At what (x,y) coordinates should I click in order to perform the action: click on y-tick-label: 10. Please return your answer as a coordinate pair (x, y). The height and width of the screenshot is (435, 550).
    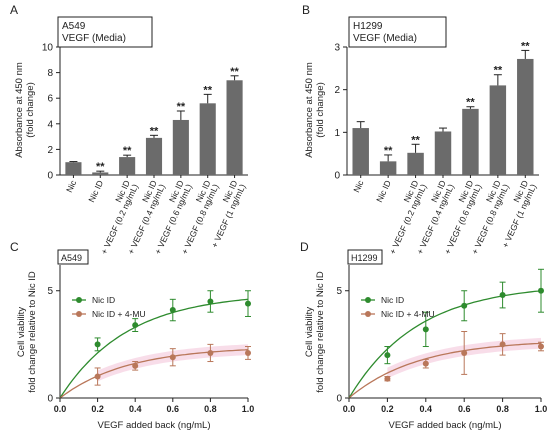
    Looking at the image, I should click on (48, 48).